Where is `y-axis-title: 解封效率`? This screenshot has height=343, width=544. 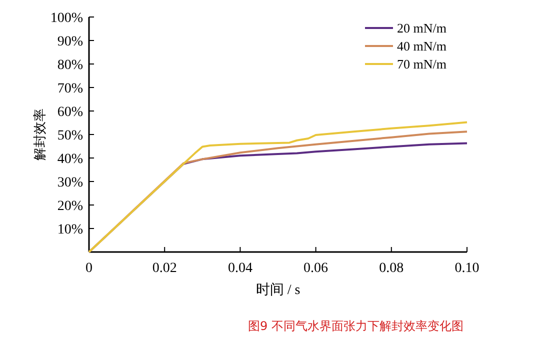 y-axis-title: 解封效率 is located at coordinates (39, 134).